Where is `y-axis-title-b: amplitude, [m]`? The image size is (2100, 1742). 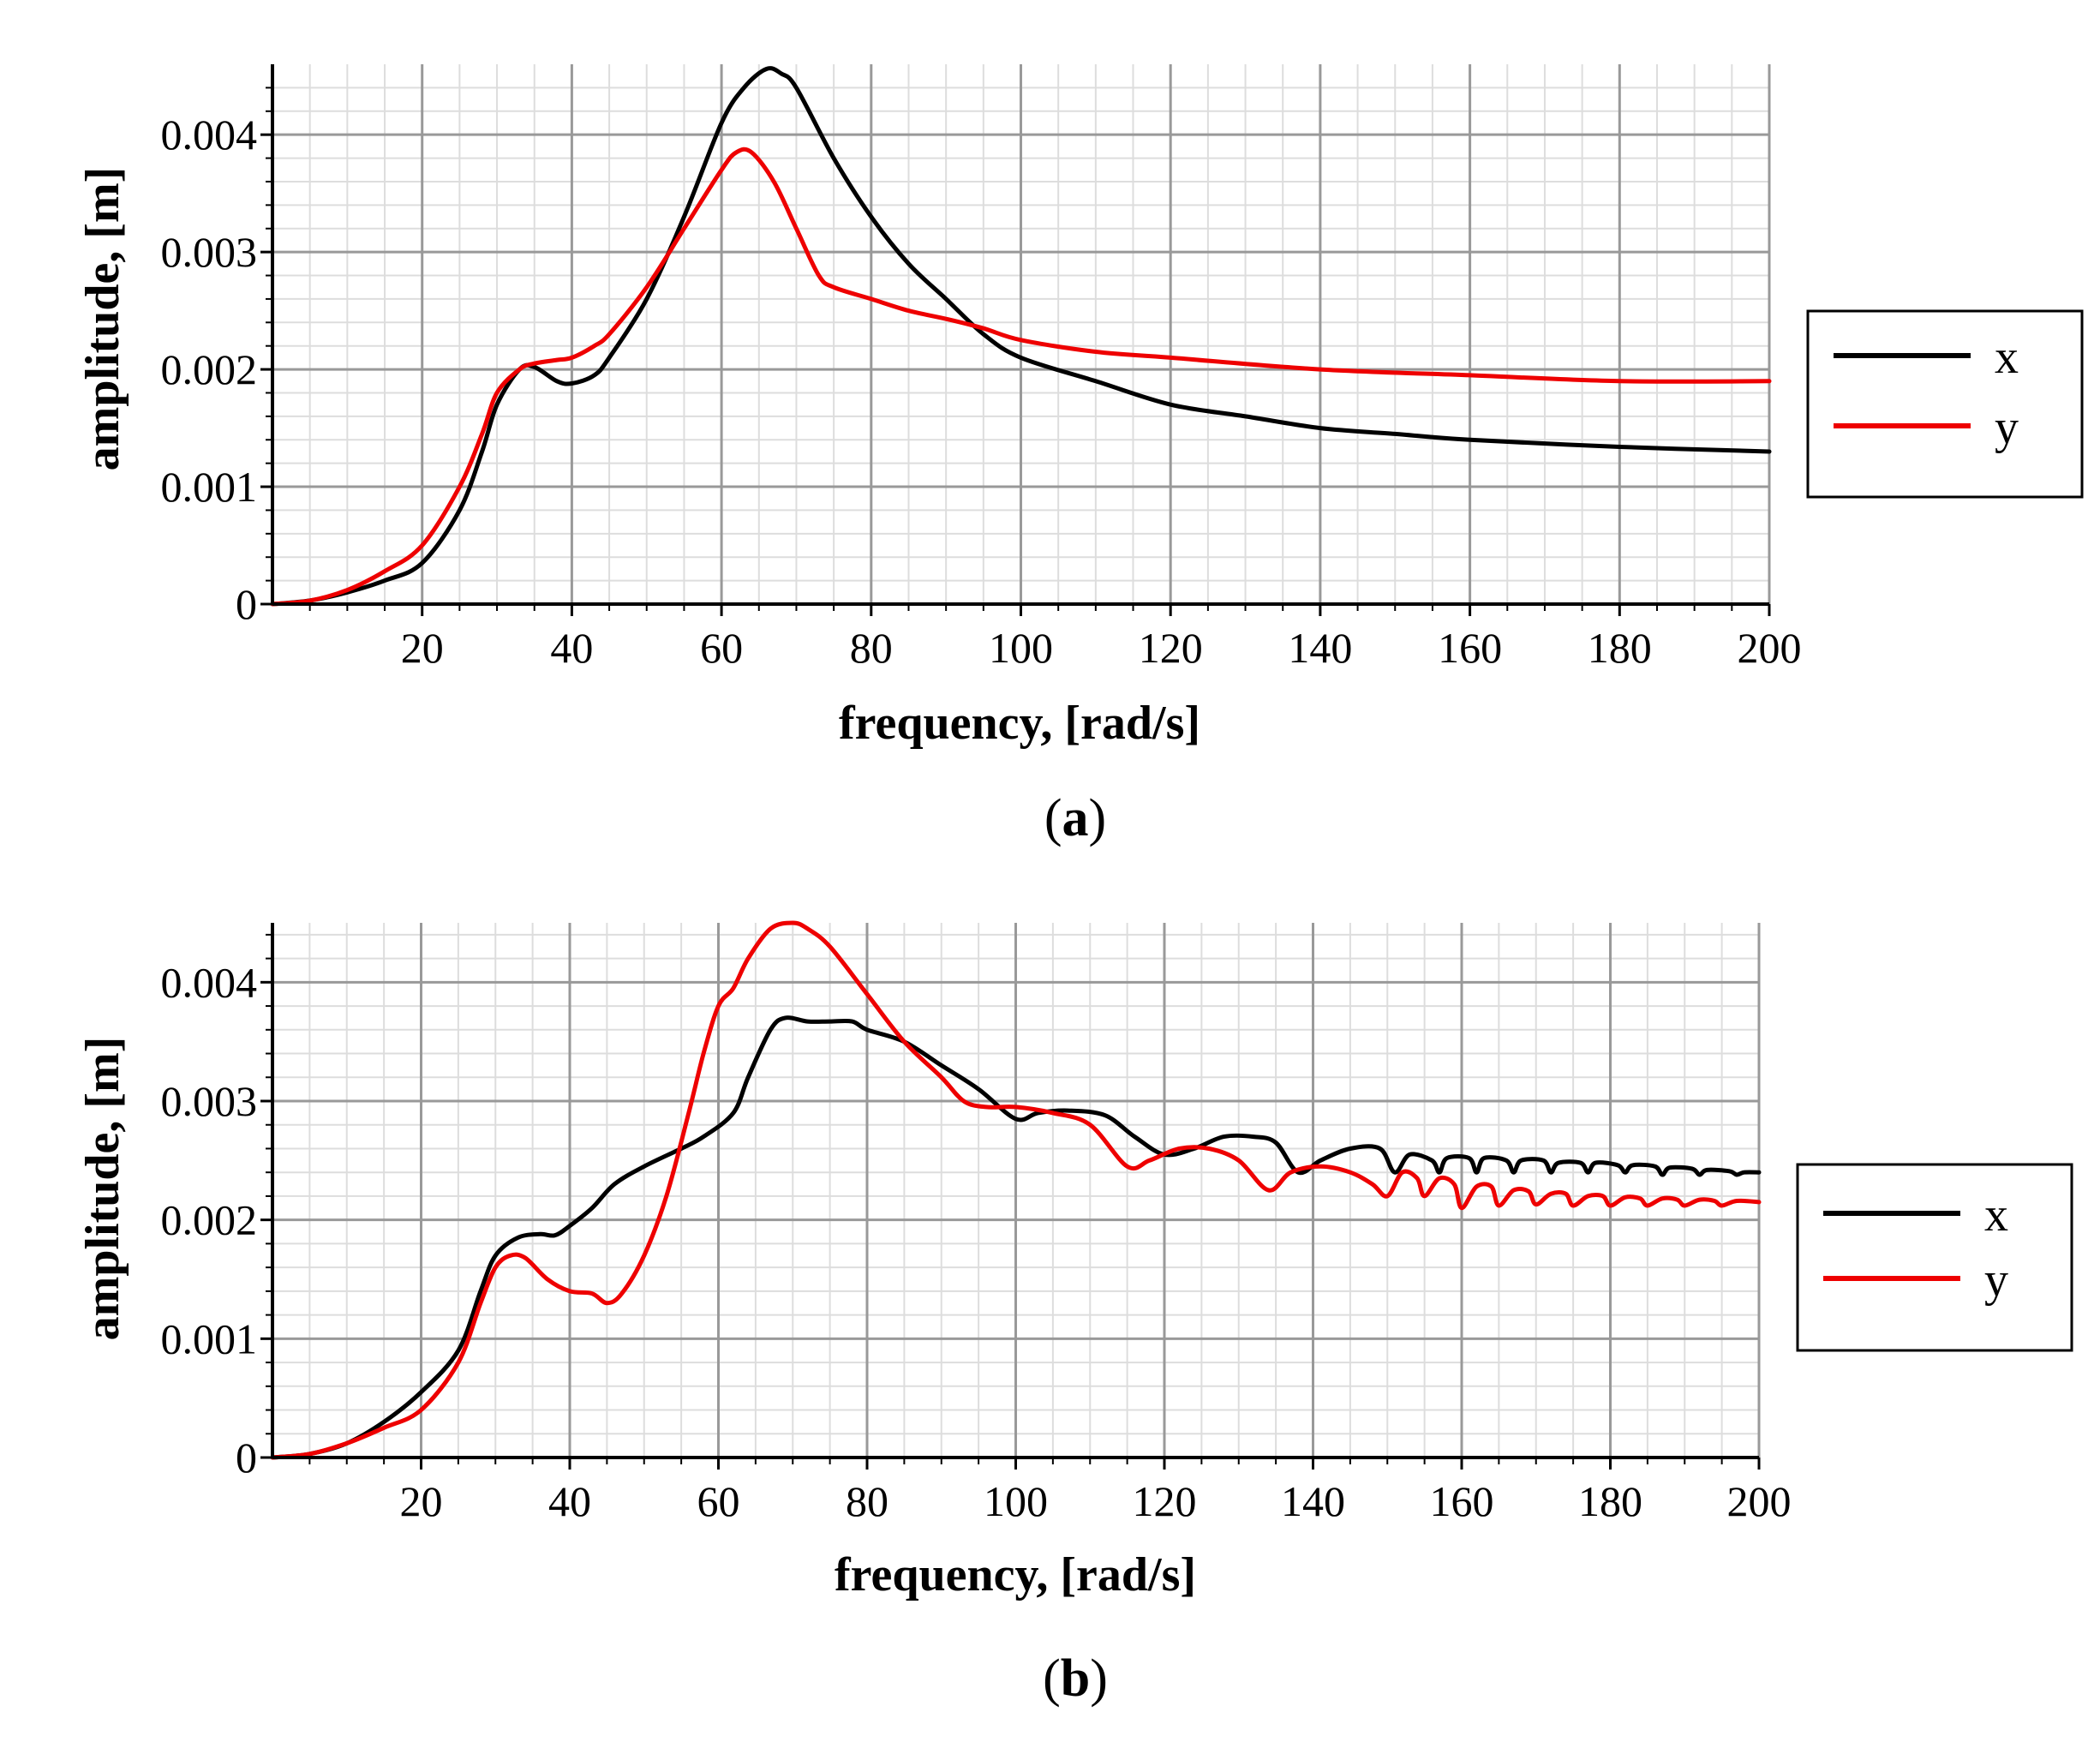 y-axis-title-b: amplitude, [m] is located at coordinates (102, 1189).